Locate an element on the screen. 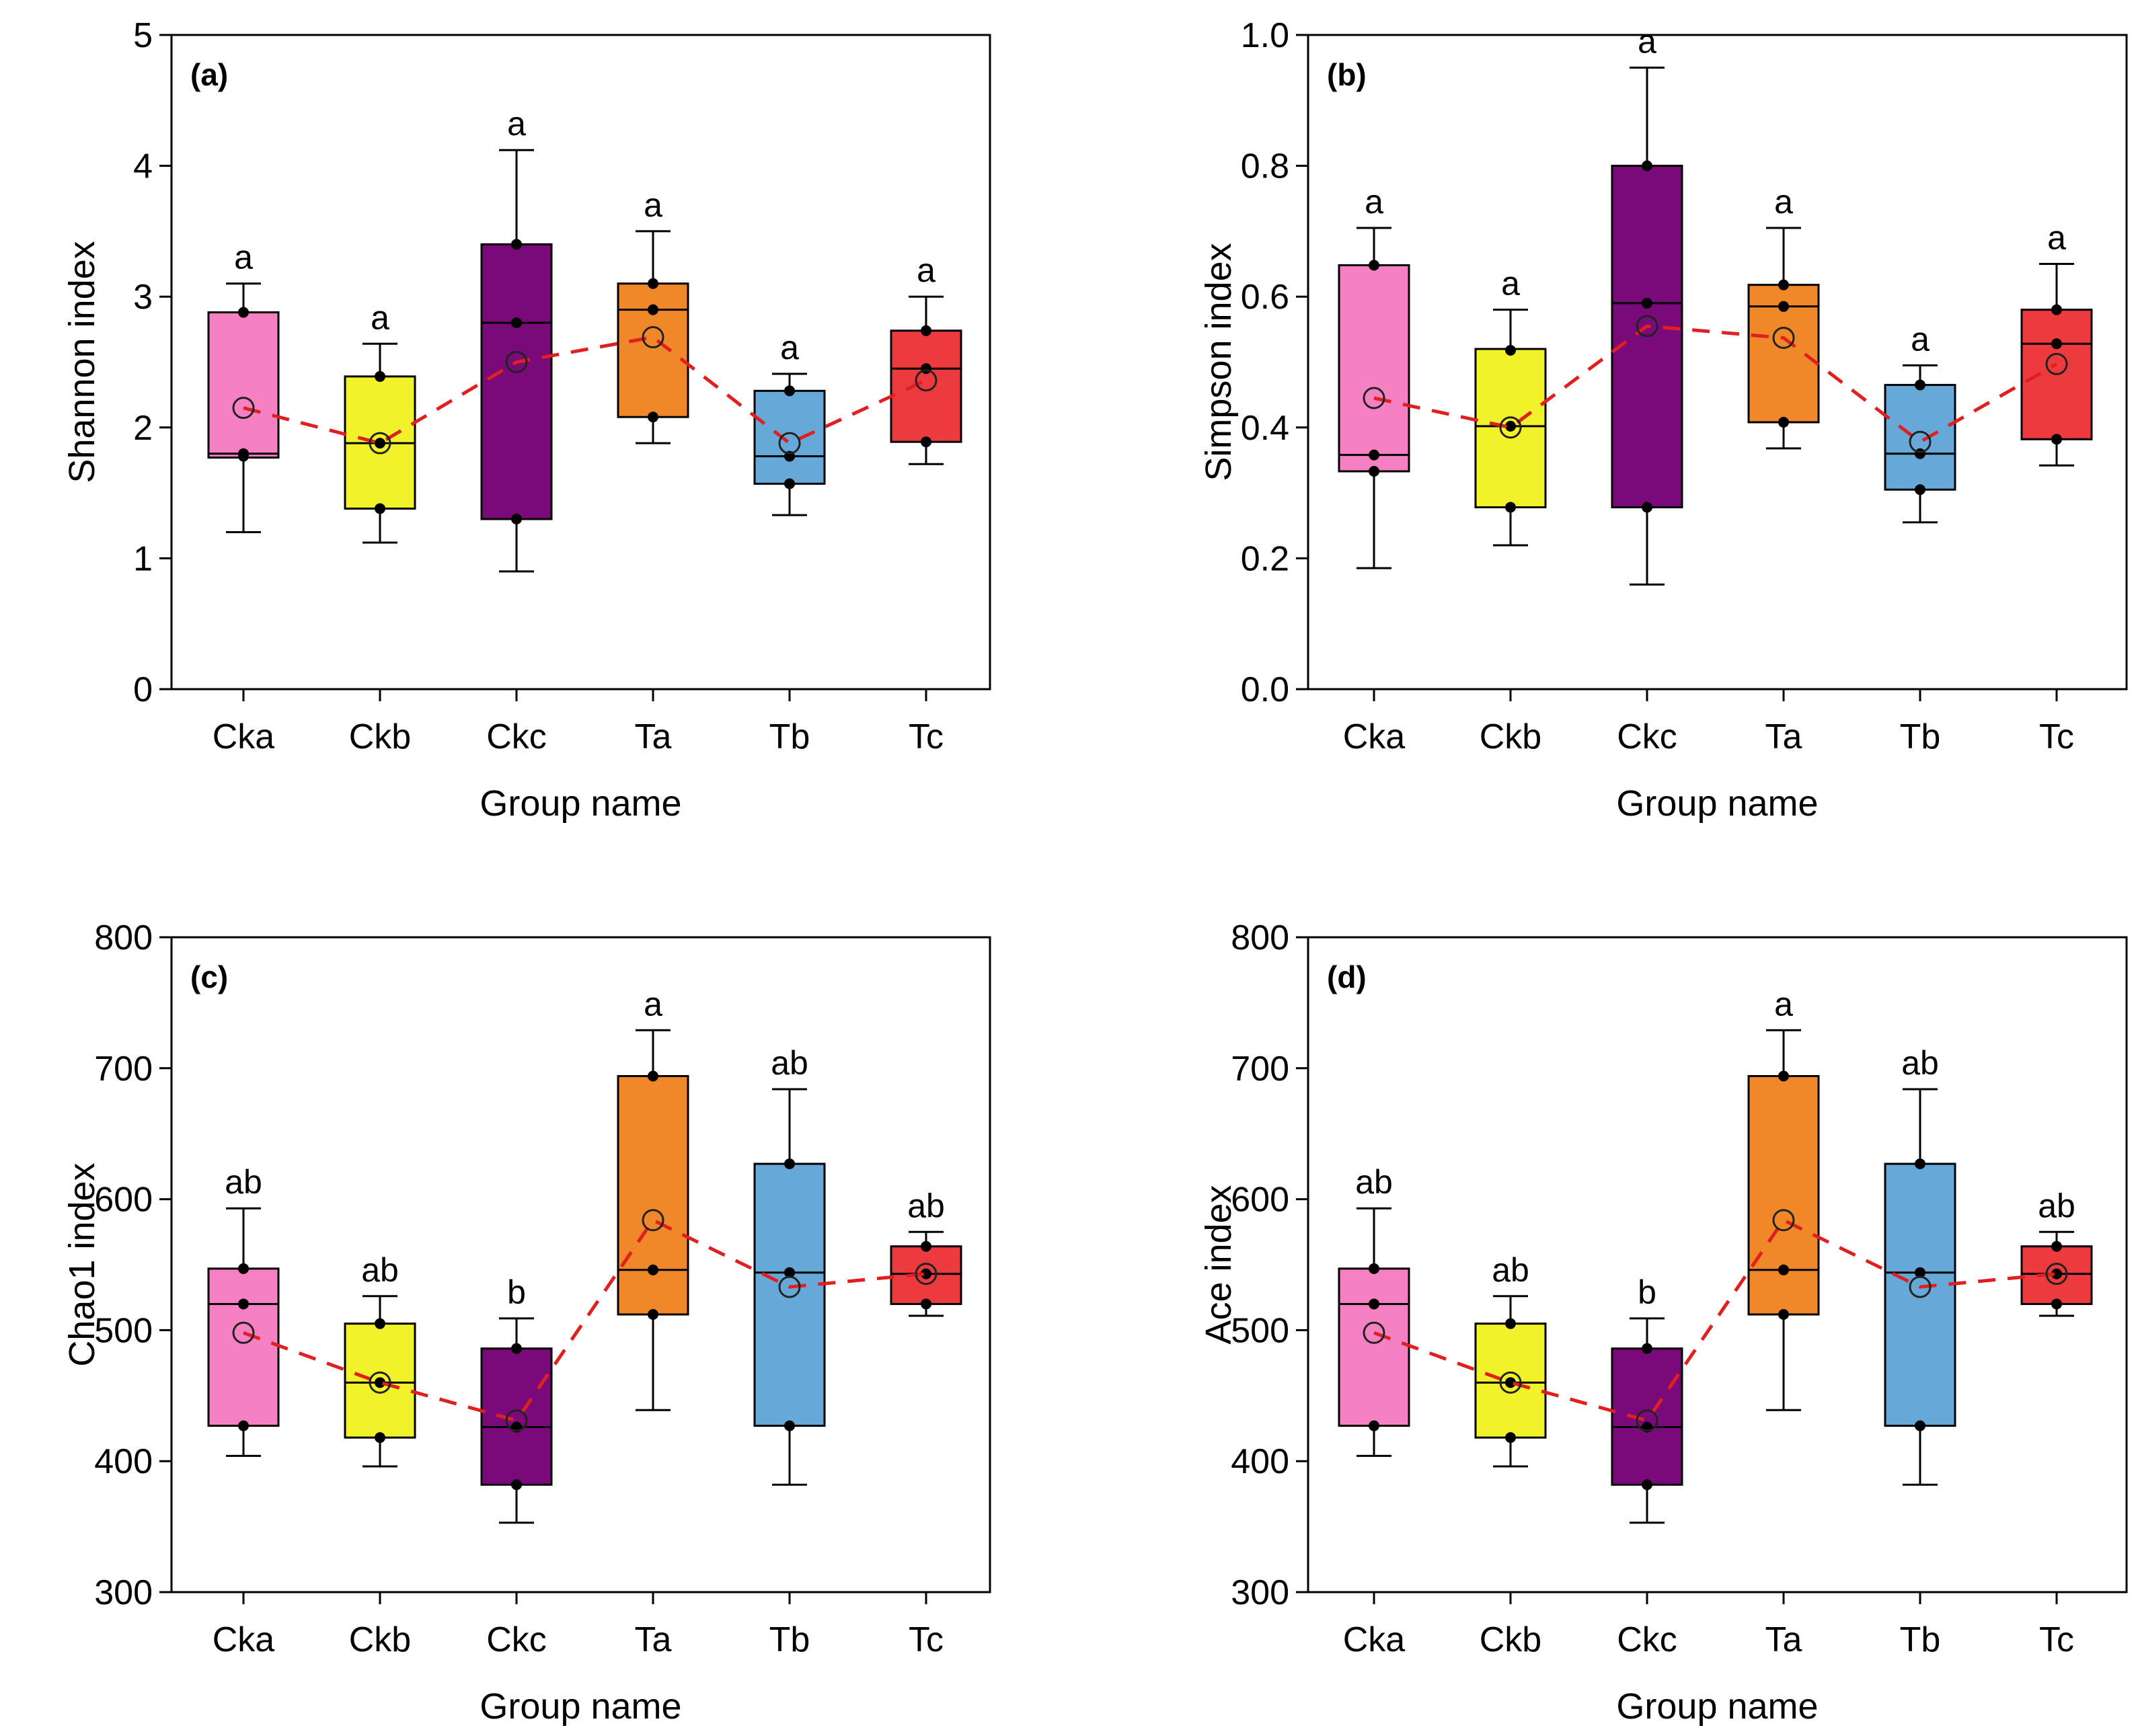 Image resolution: width=2138 pixels, height=1736 pixels. y-axis-label: Chao1 index is located at coordinates (82, 1264).